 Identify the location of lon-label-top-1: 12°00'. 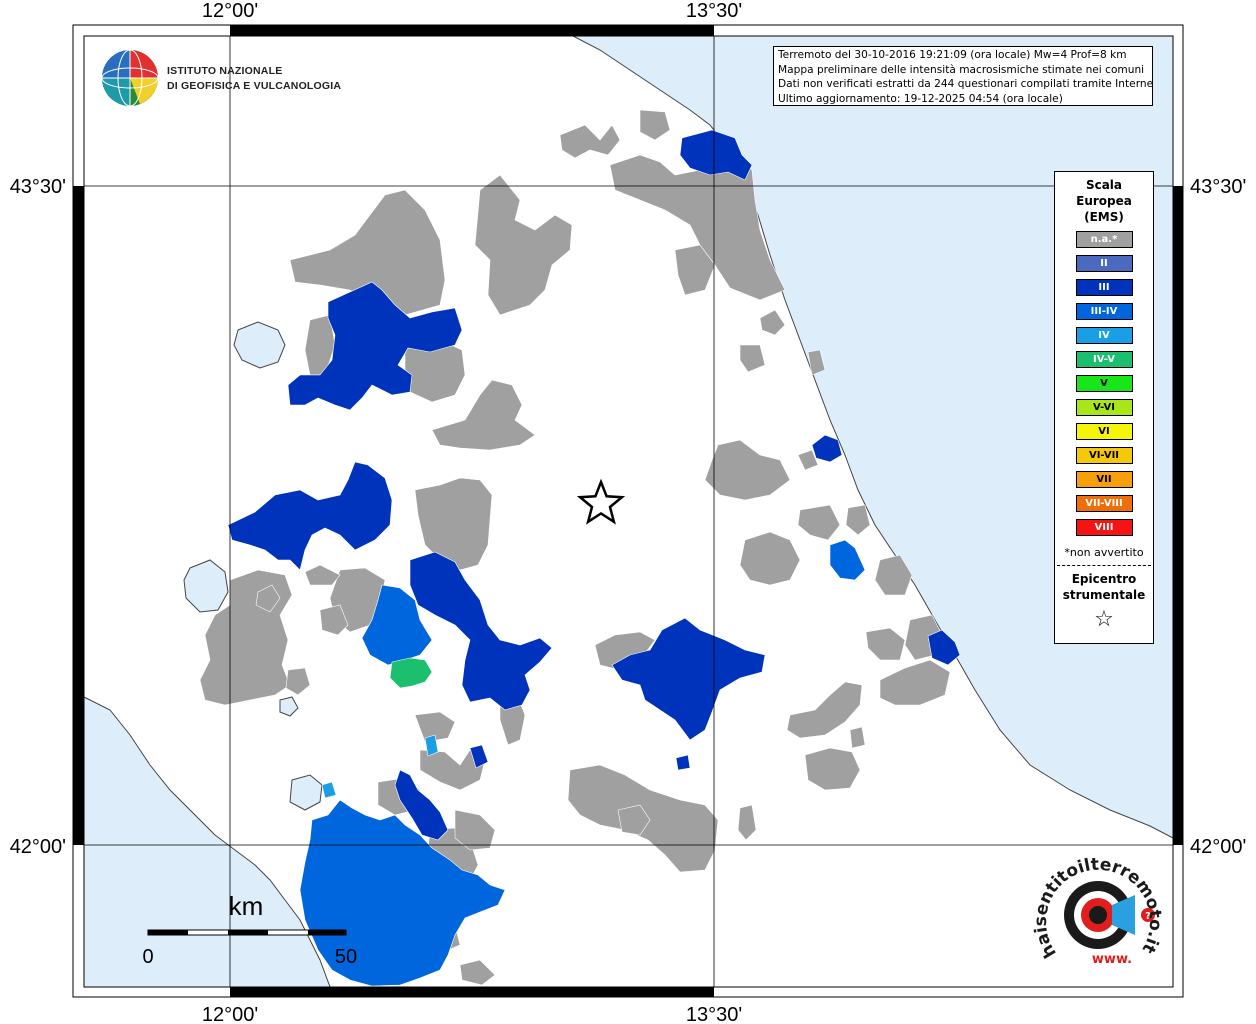
(230, 11).